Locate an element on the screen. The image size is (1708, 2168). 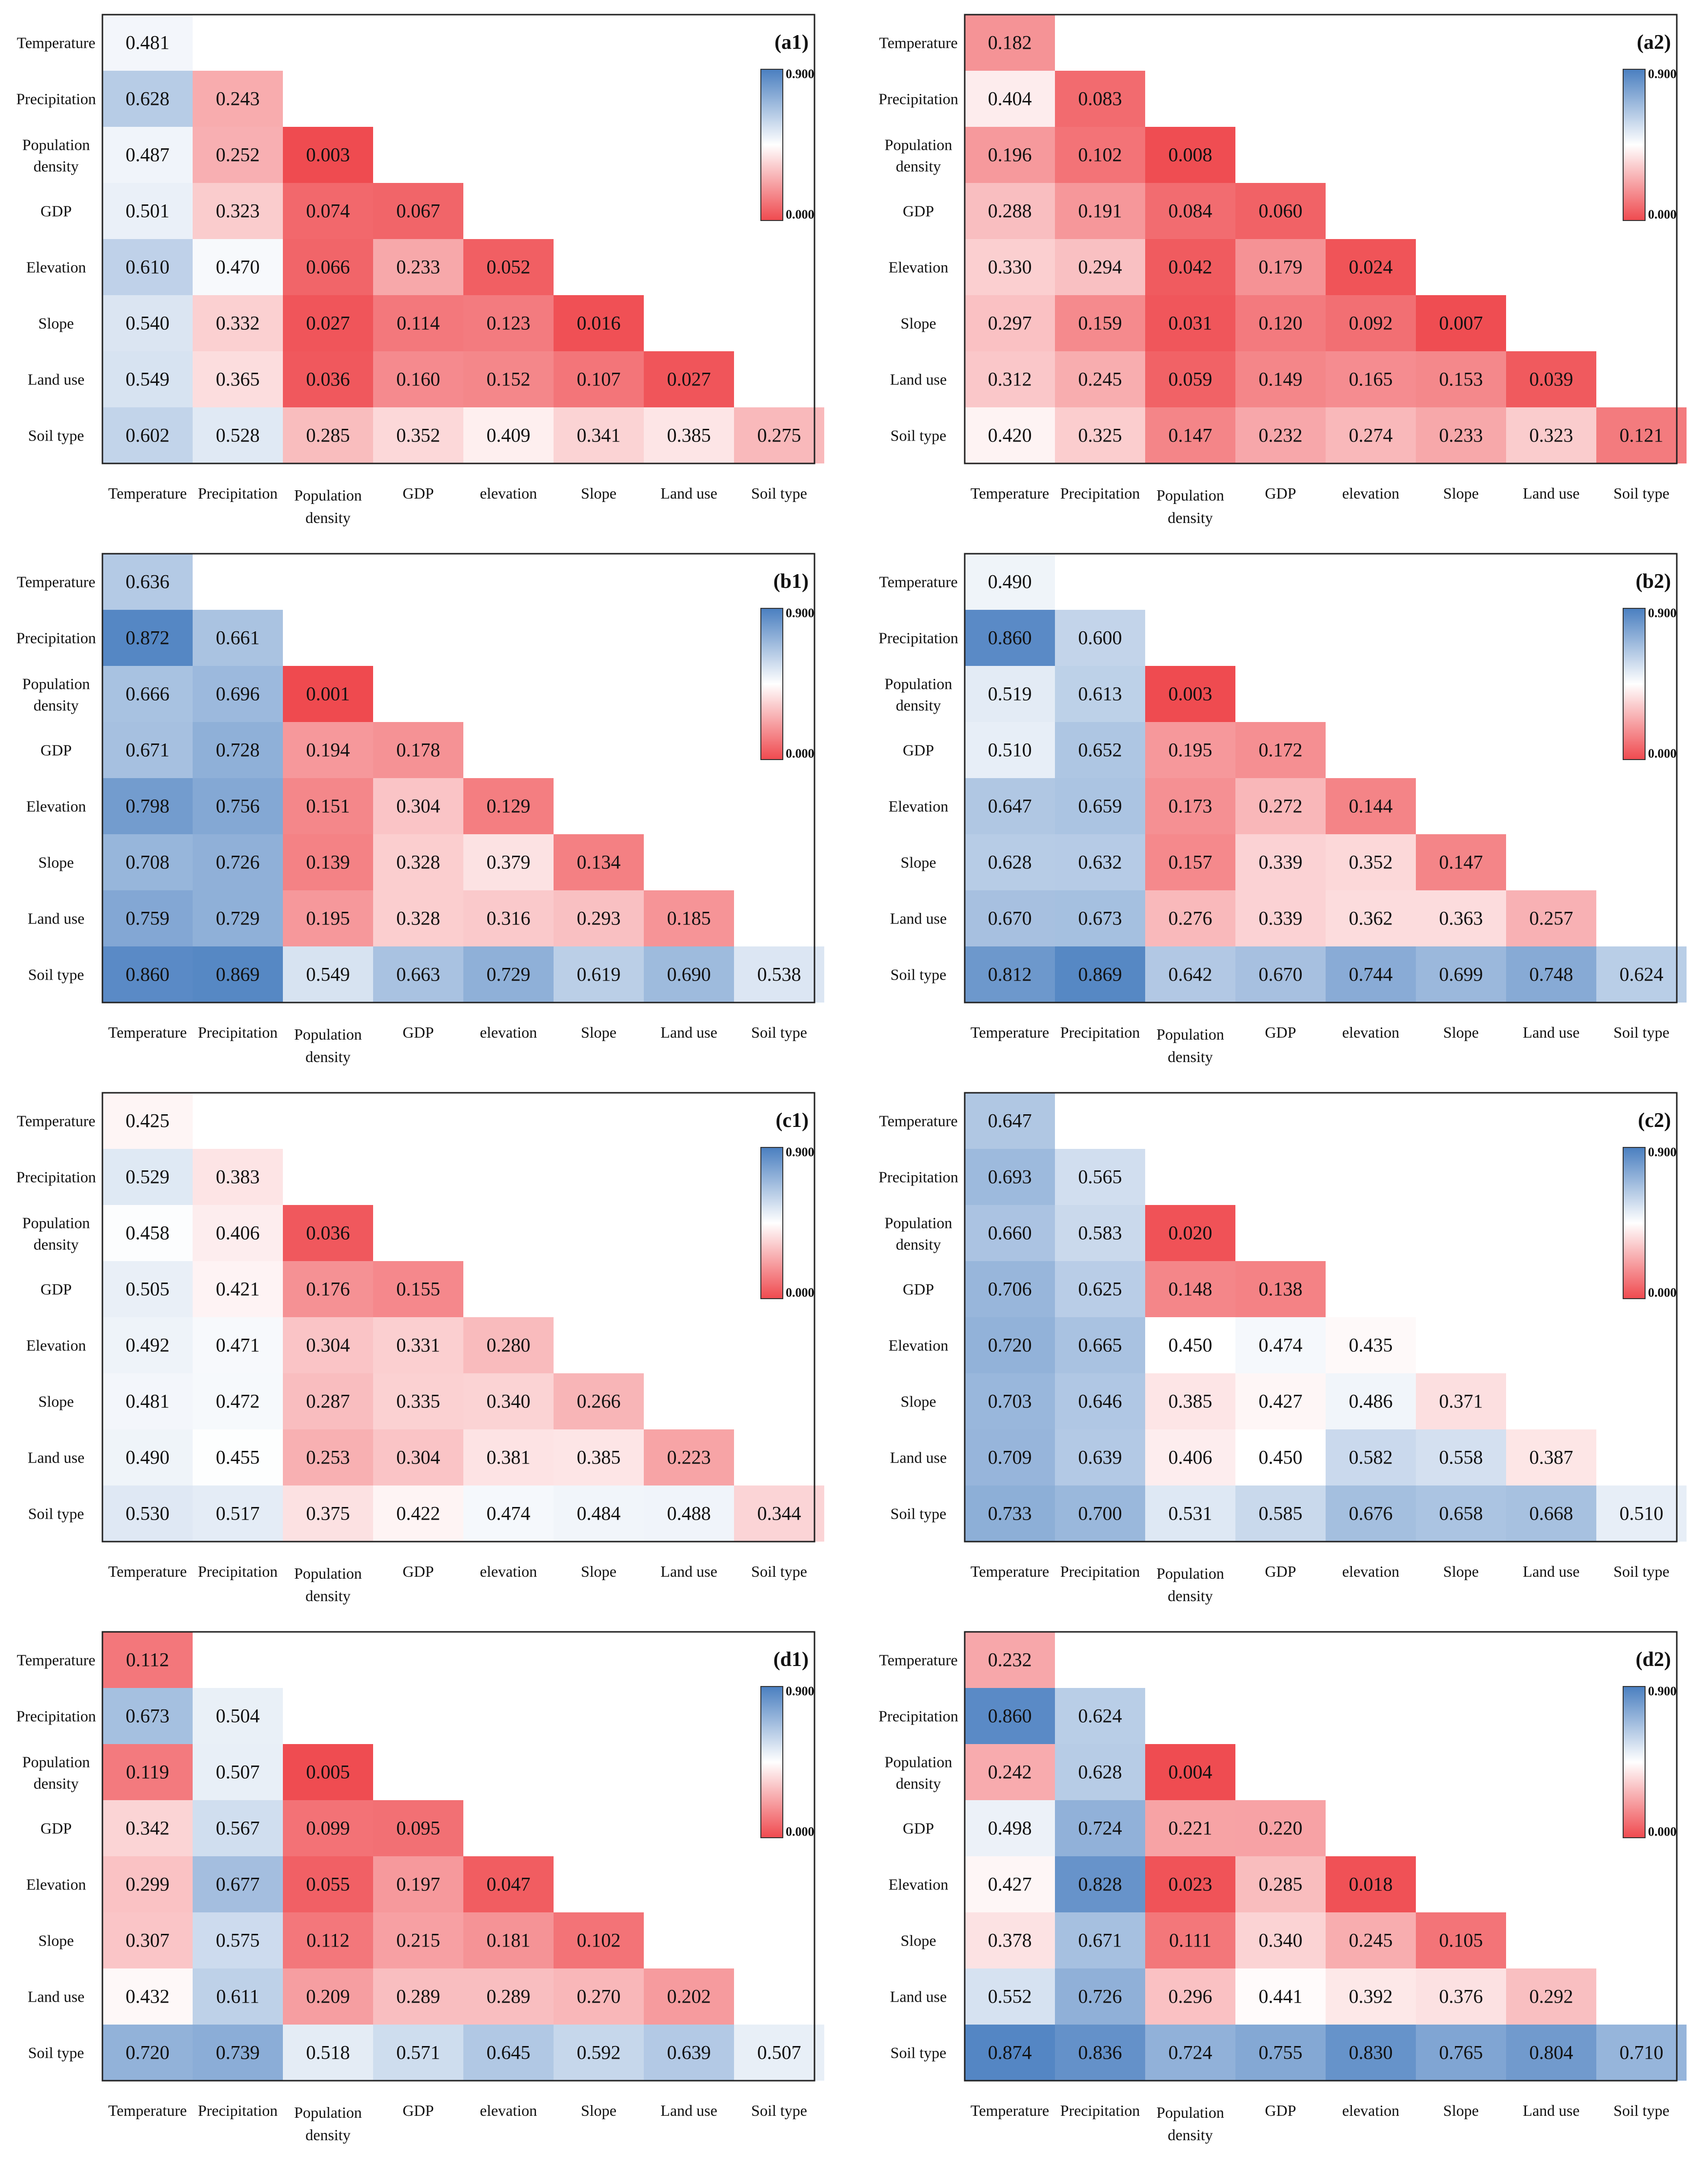
cell-value-label: 0.874 is located at coordinates (1010, 2053).